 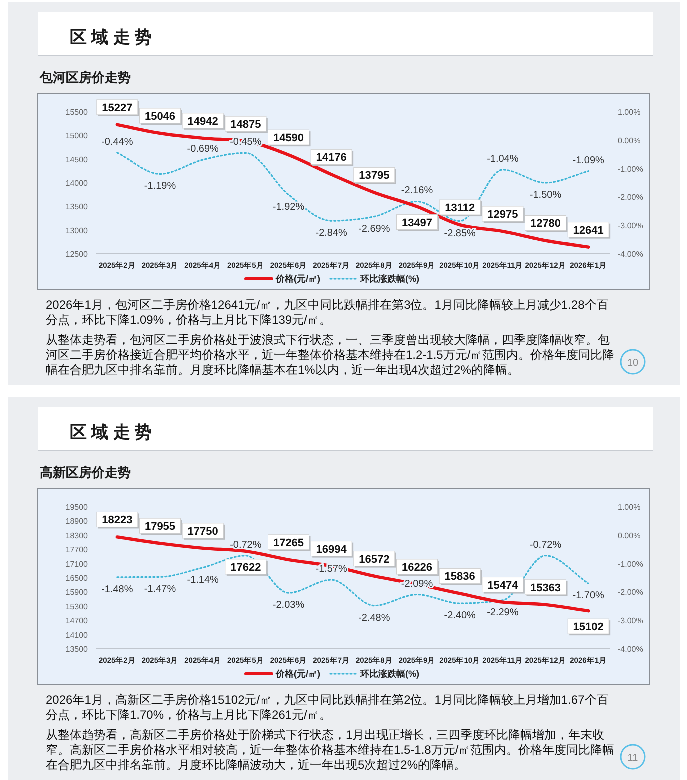 I want to click on data-label: -2.84%, so click(x=332, y=234).